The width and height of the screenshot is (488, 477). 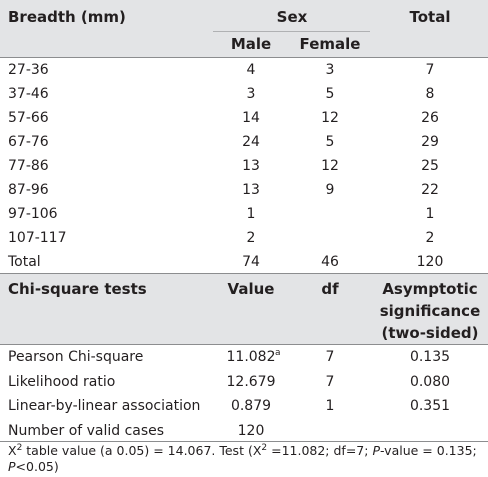 I want to click on male-cell: 3, so click(x=251, y=94).